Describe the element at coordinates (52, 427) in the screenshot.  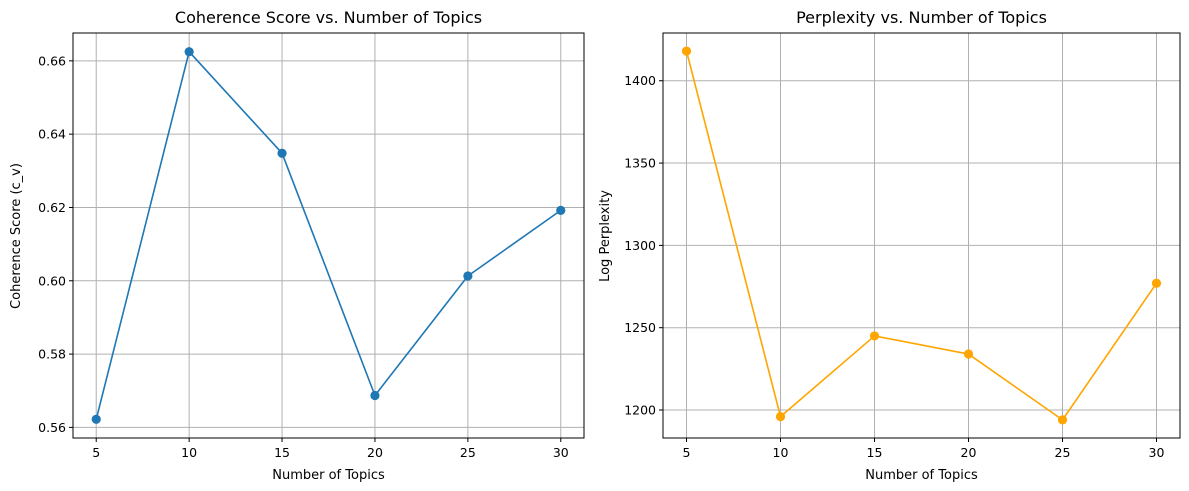
I see `coherence-y-tick-label-0: 0.56` at that location.